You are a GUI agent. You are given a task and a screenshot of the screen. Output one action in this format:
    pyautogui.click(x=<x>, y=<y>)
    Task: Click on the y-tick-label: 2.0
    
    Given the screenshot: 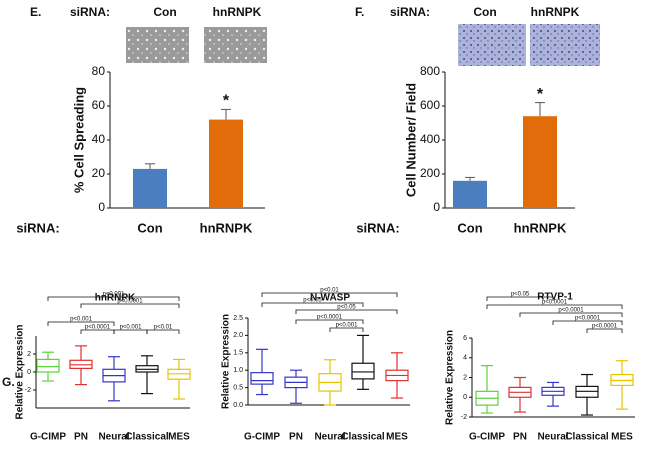 What is the action you would take?
    pyautogui.click(x=238, y=335)
    